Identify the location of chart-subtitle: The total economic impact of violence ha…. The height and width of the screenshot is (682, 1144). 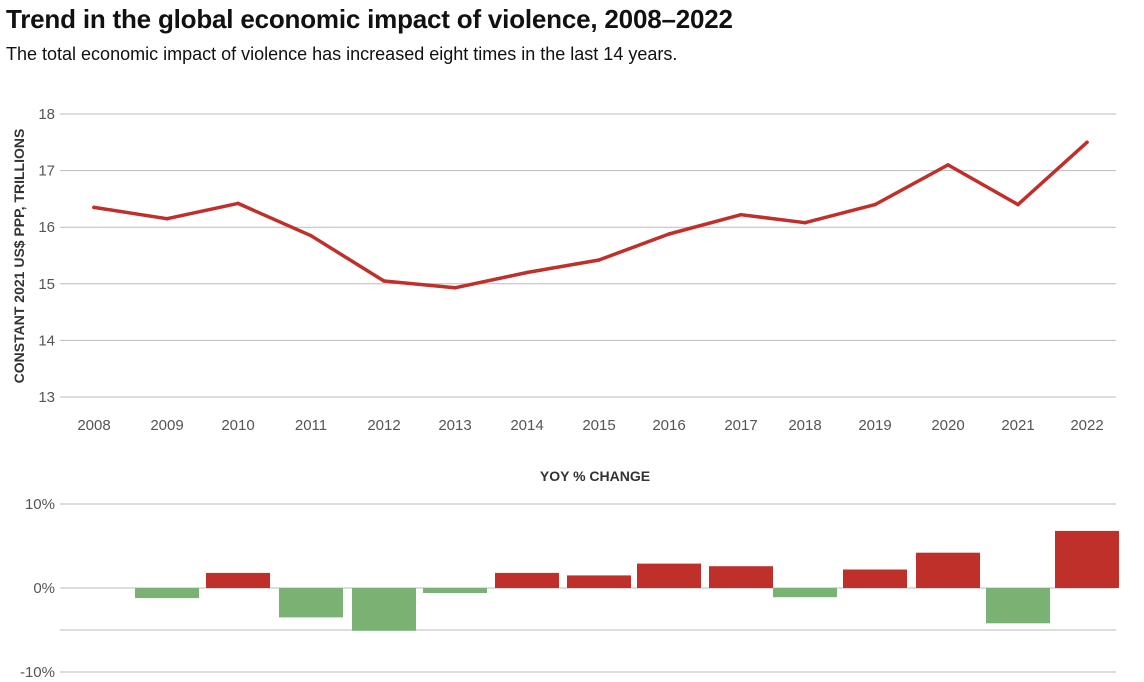
(342, 54).